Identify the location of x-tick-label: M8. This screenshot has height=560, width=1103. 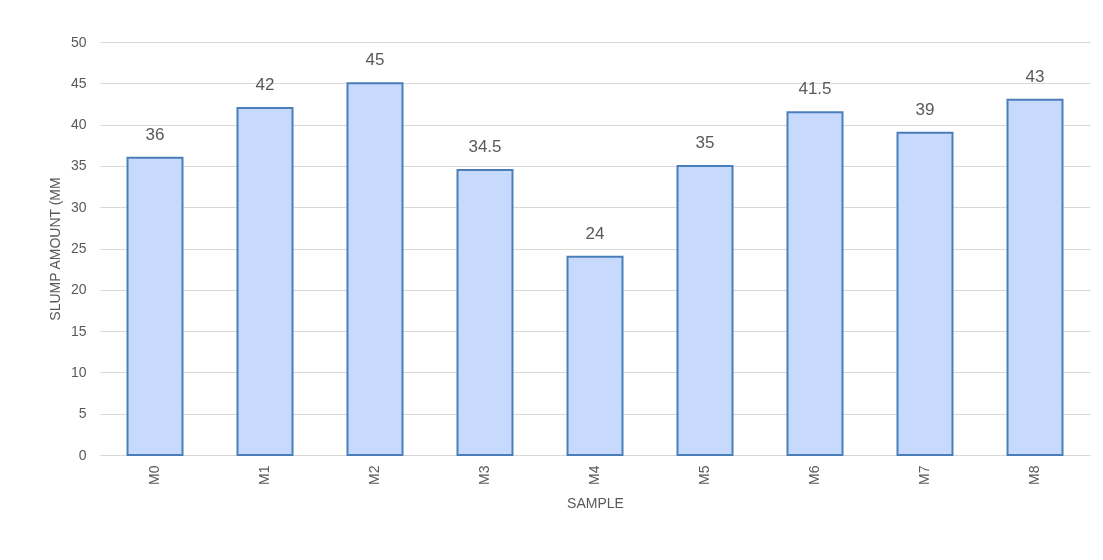
(1034, 475).